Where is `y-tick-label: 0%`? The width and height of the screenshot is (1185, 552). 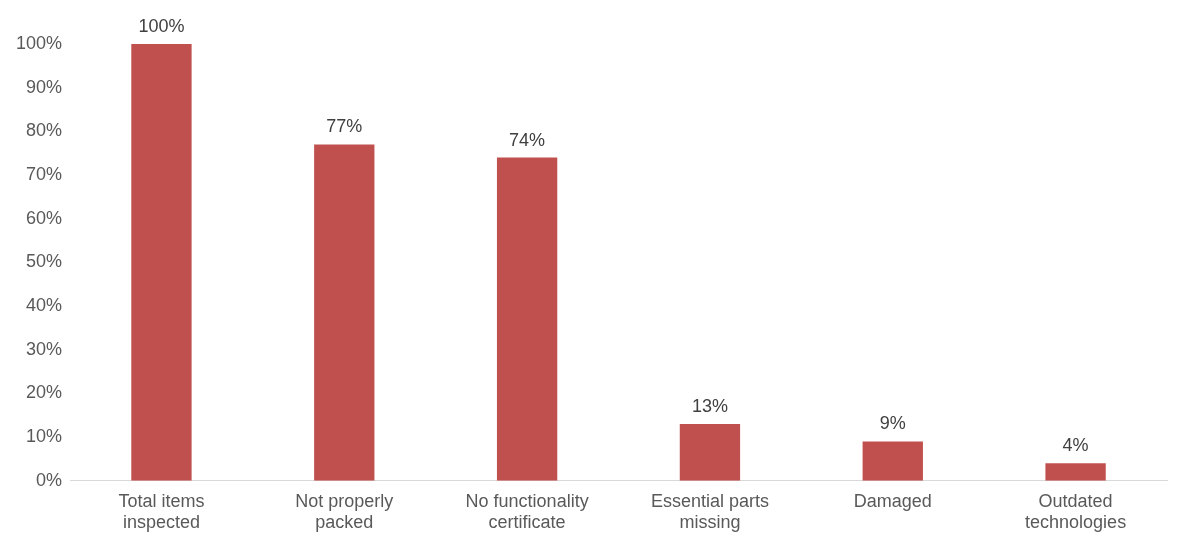
y-tick-label: 0% is located at coordinates (49, 479).